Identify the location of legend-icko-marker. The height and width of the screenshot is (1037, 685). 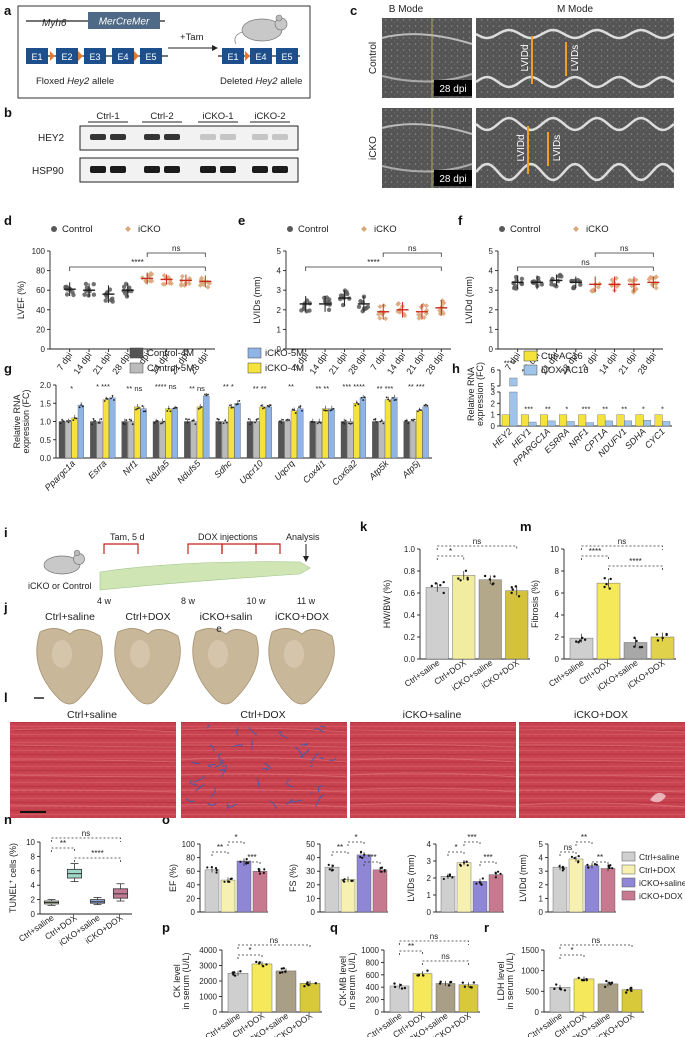
(364, 229).